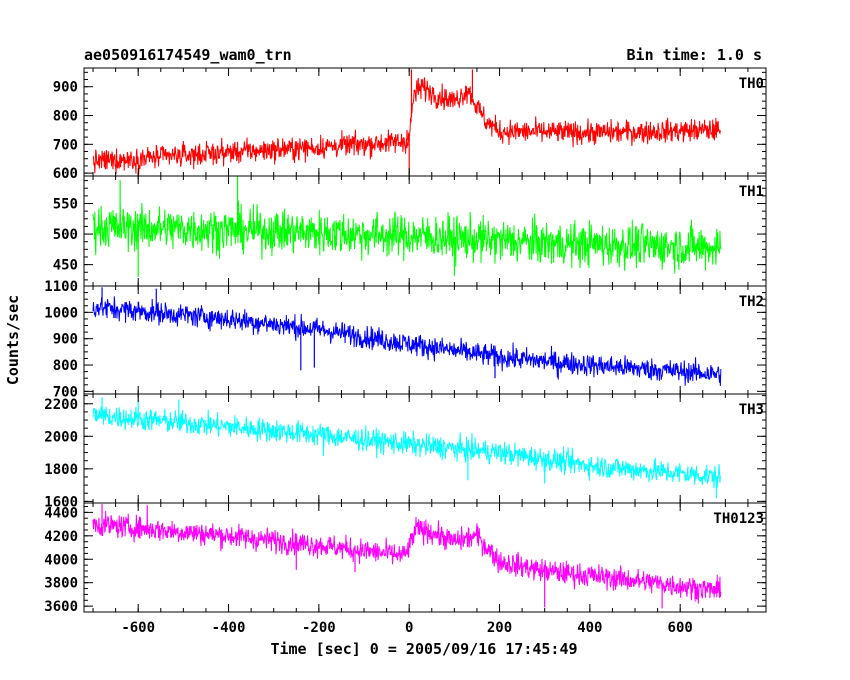 Image resolution: width=850 pixels, height=680 pixels. I want to click on y-tick-label: 550, so click(65, 205).